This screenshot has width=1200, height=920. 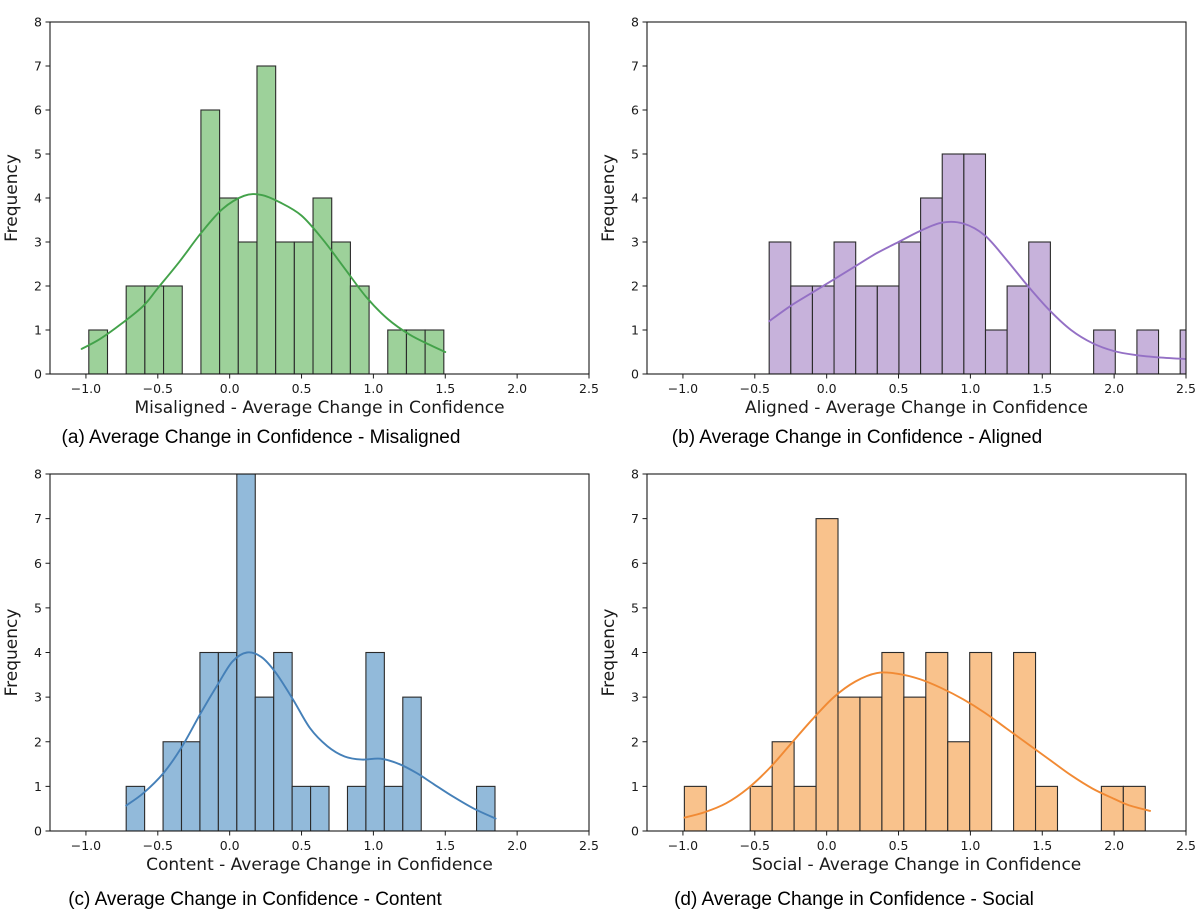 What do you see at coordinates (263, 219) in the screenshot?
I see `plot-area-a` at bounding box center [263, 219].